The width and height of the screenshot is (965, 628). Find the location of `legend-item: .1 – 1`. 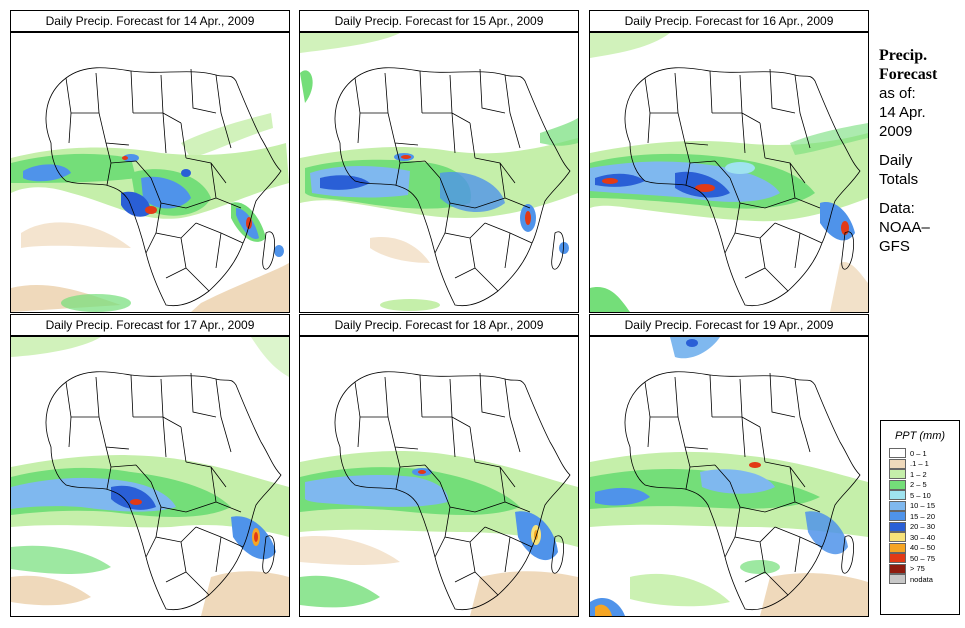

legend-item: .1 – 1 is located at coordinates (924, 464).